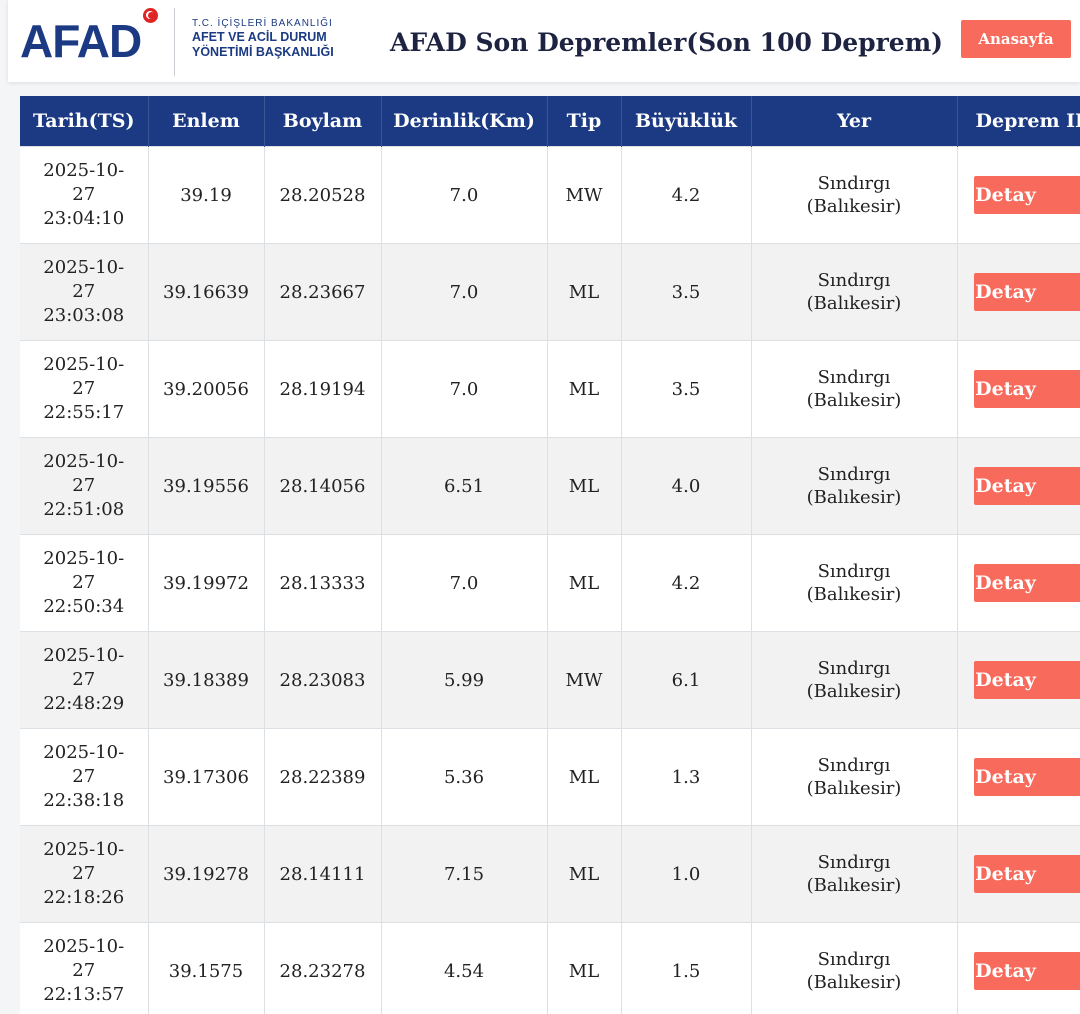 Image resolution: width=1080 pixels, height=1014 pixels. What do you see at coordinates (206, 680) in the screenshot?
I see `cell-latitude: 39.18389` at bounding box center [206, 680].